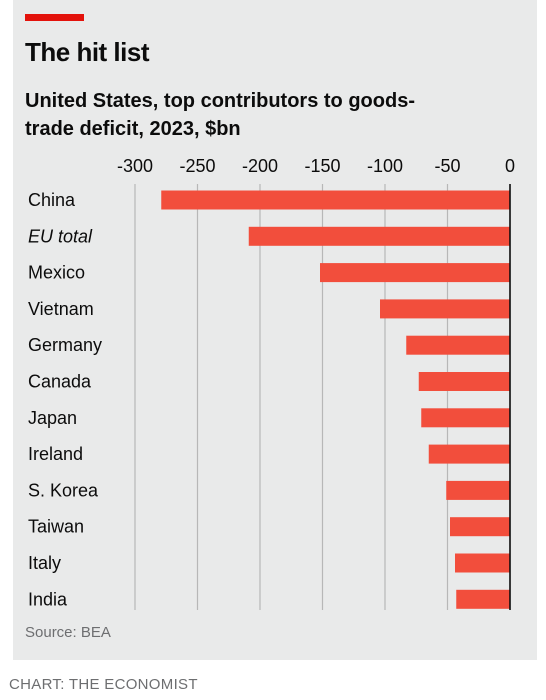 This screenshot has width=546, height=700. What do you see at coordinates (54, 17) in the screenshot?
I see `accent-bar` at bounding box center [54, 17].